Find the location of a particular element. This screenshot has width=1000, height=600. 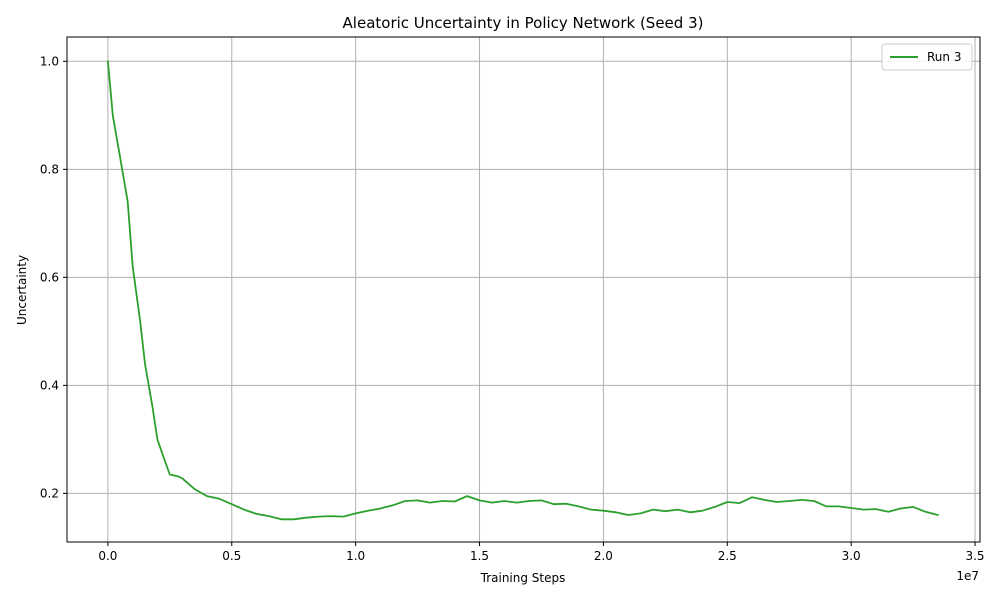

x-tick-label: 1.5 is located at coordinates (479, 556).